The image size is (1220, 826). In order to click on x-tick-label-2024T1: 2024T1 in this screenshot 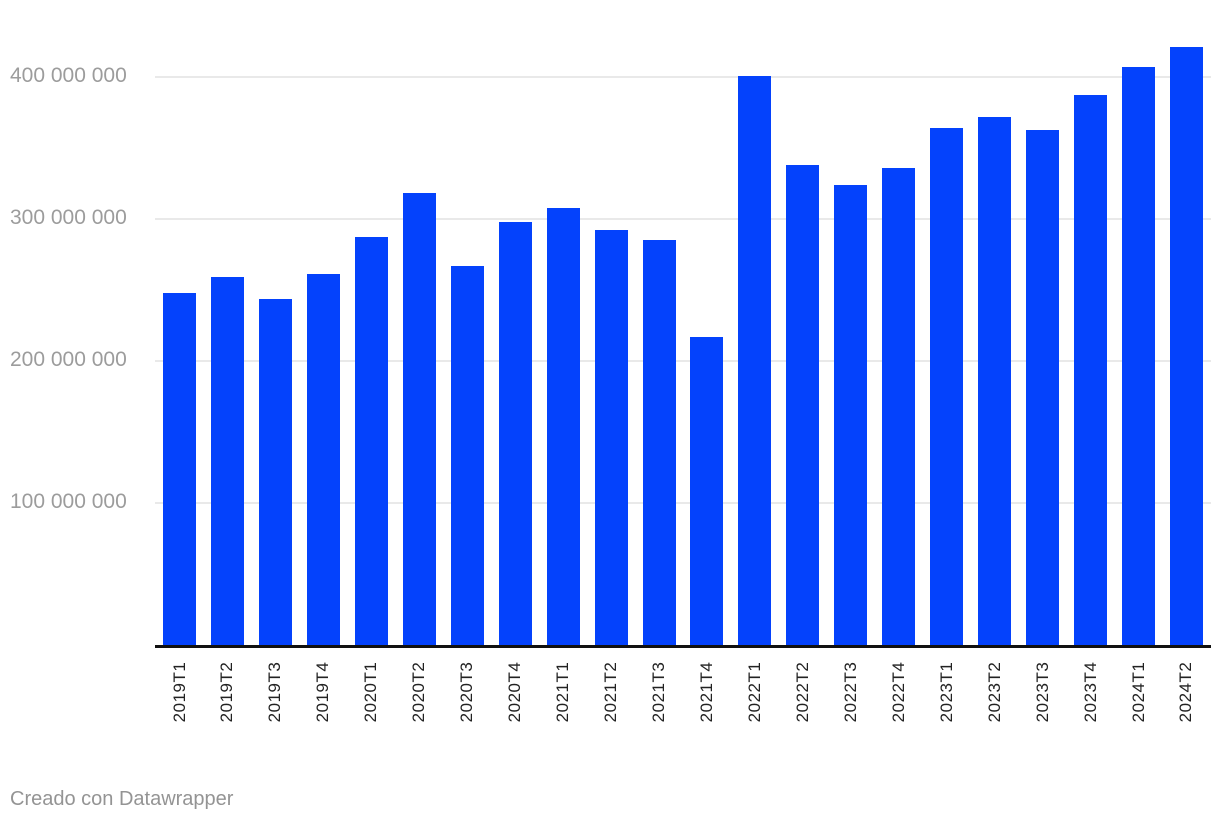, I will do `click(1138, 692)`.